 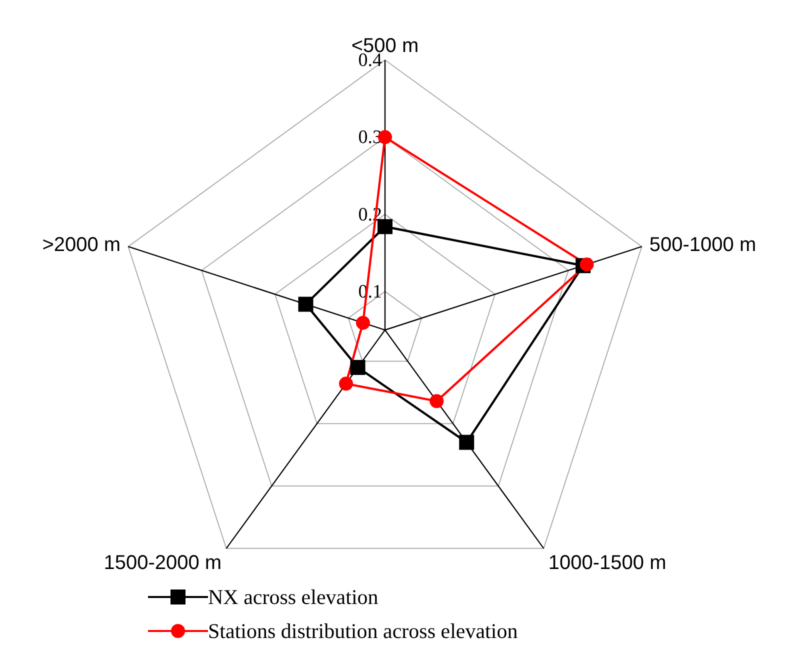 What do you see at coordinates (293, 597) in the screenshot?
I see `legend-label: NX across elevation` at bounding box center [293, 597].